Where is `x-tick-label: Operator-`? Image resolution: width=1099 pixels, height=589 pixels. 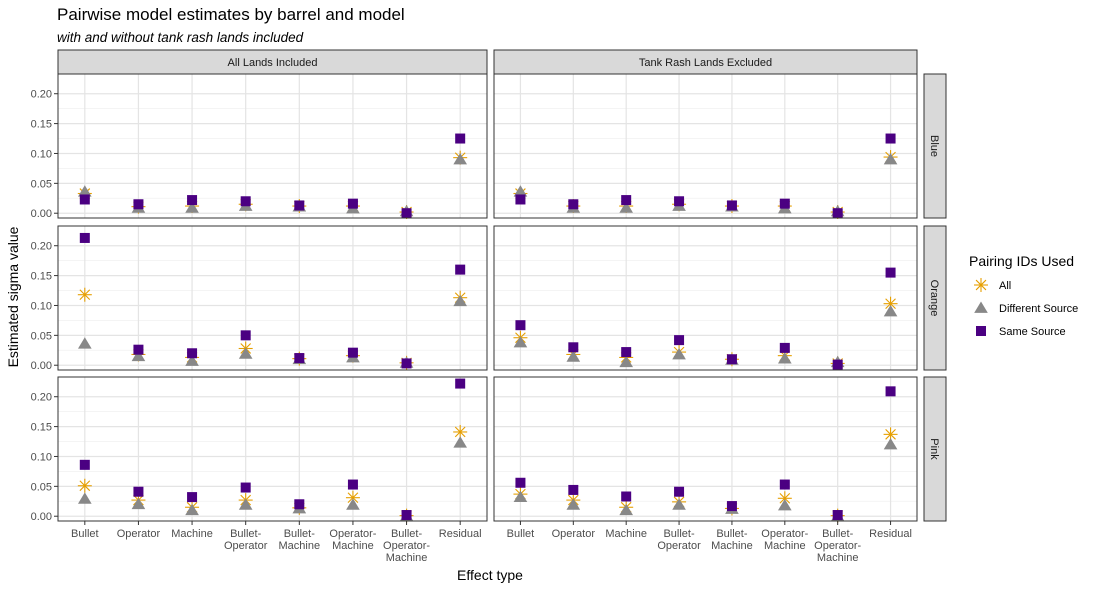
x-tick-label: Operator- is located at coordinates (837, 546).